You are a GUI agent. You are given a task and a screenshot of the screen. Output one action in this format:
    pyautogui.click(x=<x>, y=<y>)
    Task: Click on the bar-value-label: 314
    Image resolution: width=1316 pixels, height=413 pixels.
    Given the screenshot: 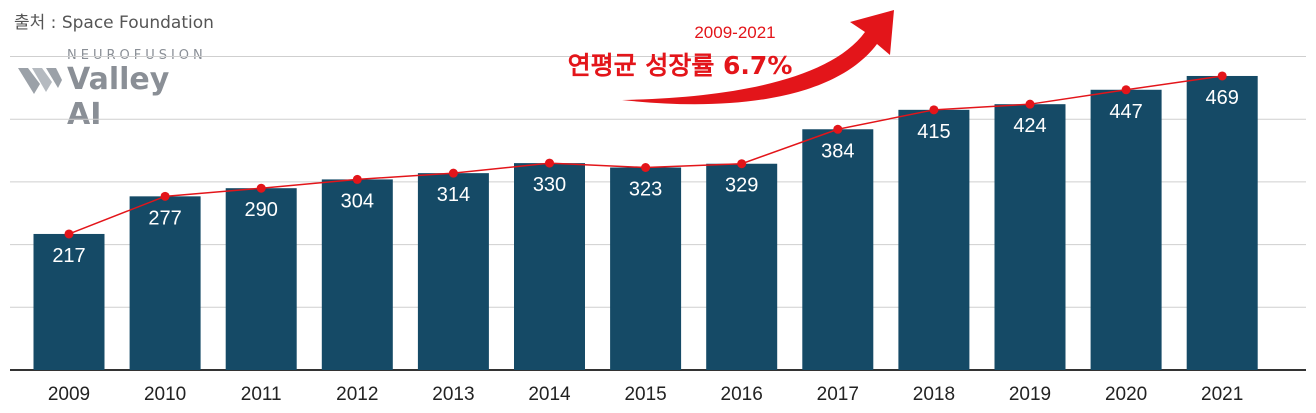 What is the action you would take?
    pyautogui.click(x=453, y=195)
    